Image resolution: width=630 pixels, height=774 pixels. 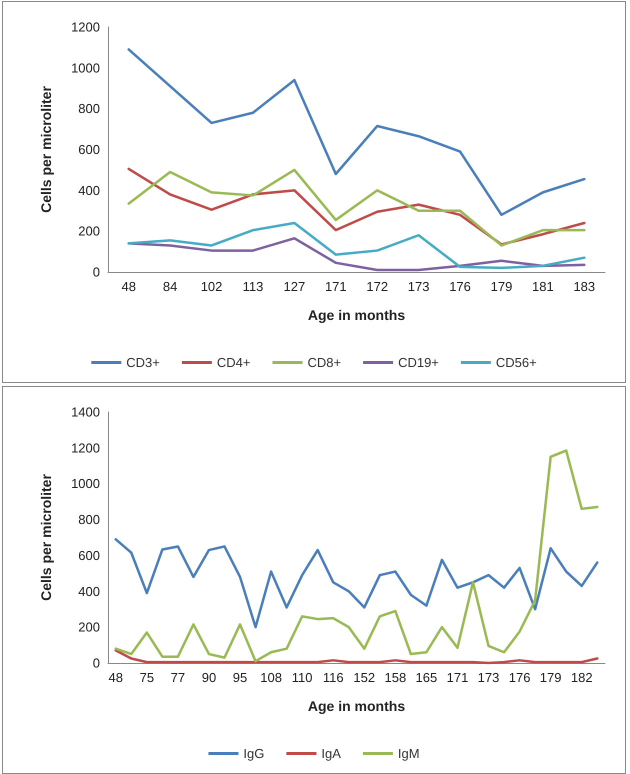 I want to click on legend-label: CD56+, so click(x=516, y=362).